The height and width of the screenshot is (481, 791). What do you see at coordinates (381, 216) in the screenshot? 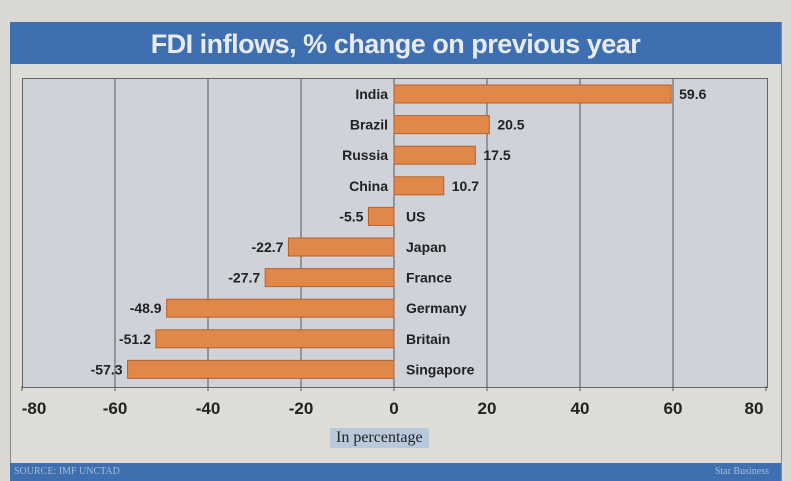
I see `bar-us` at bounding box center [381, 216].